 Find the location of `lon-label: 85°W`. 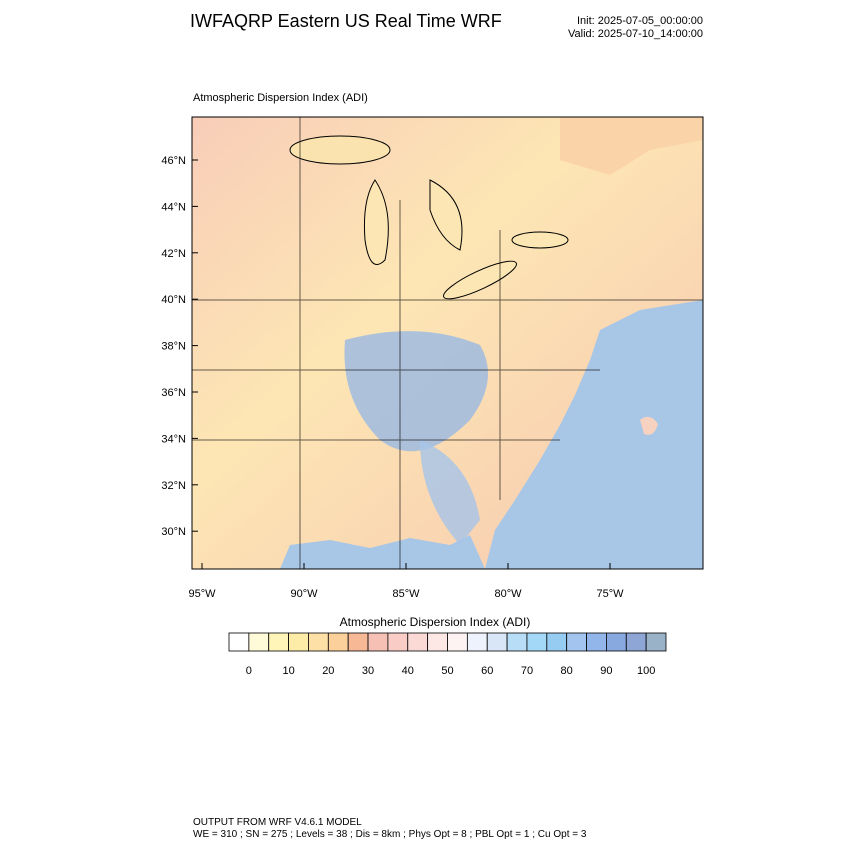

lon-label: 85°W is located at coordinates (406, 594).